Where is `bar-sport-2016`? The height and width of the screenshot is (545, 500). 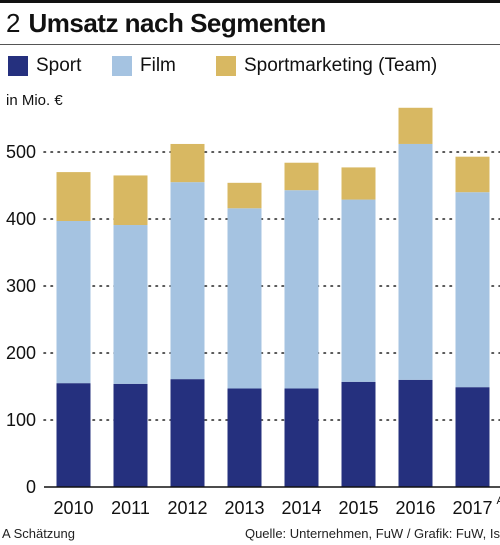
bar-sport-2016 is located at coordinates (415, 433).